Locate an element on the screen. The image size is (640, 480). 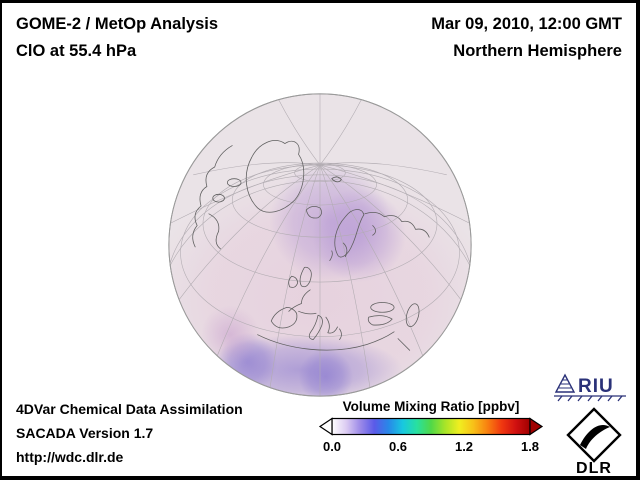
colorbar-tick: 1.2 is located at coordinates (464, 446).